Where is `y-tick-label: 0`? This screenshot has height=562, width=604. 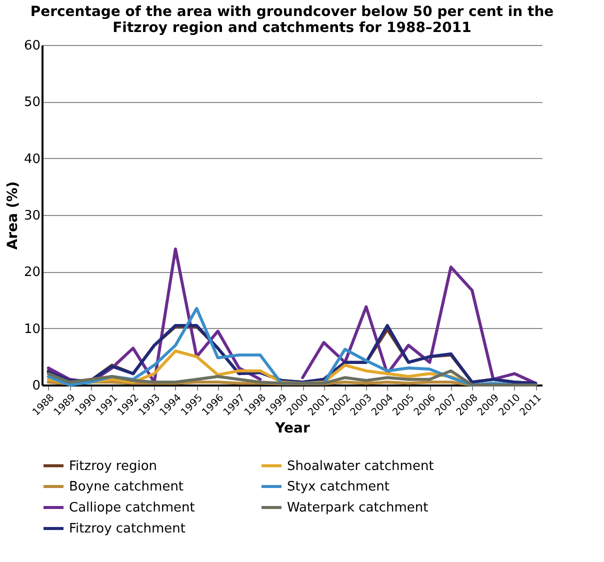
y-tick-label: 0 is located at coordinates (36, 386).